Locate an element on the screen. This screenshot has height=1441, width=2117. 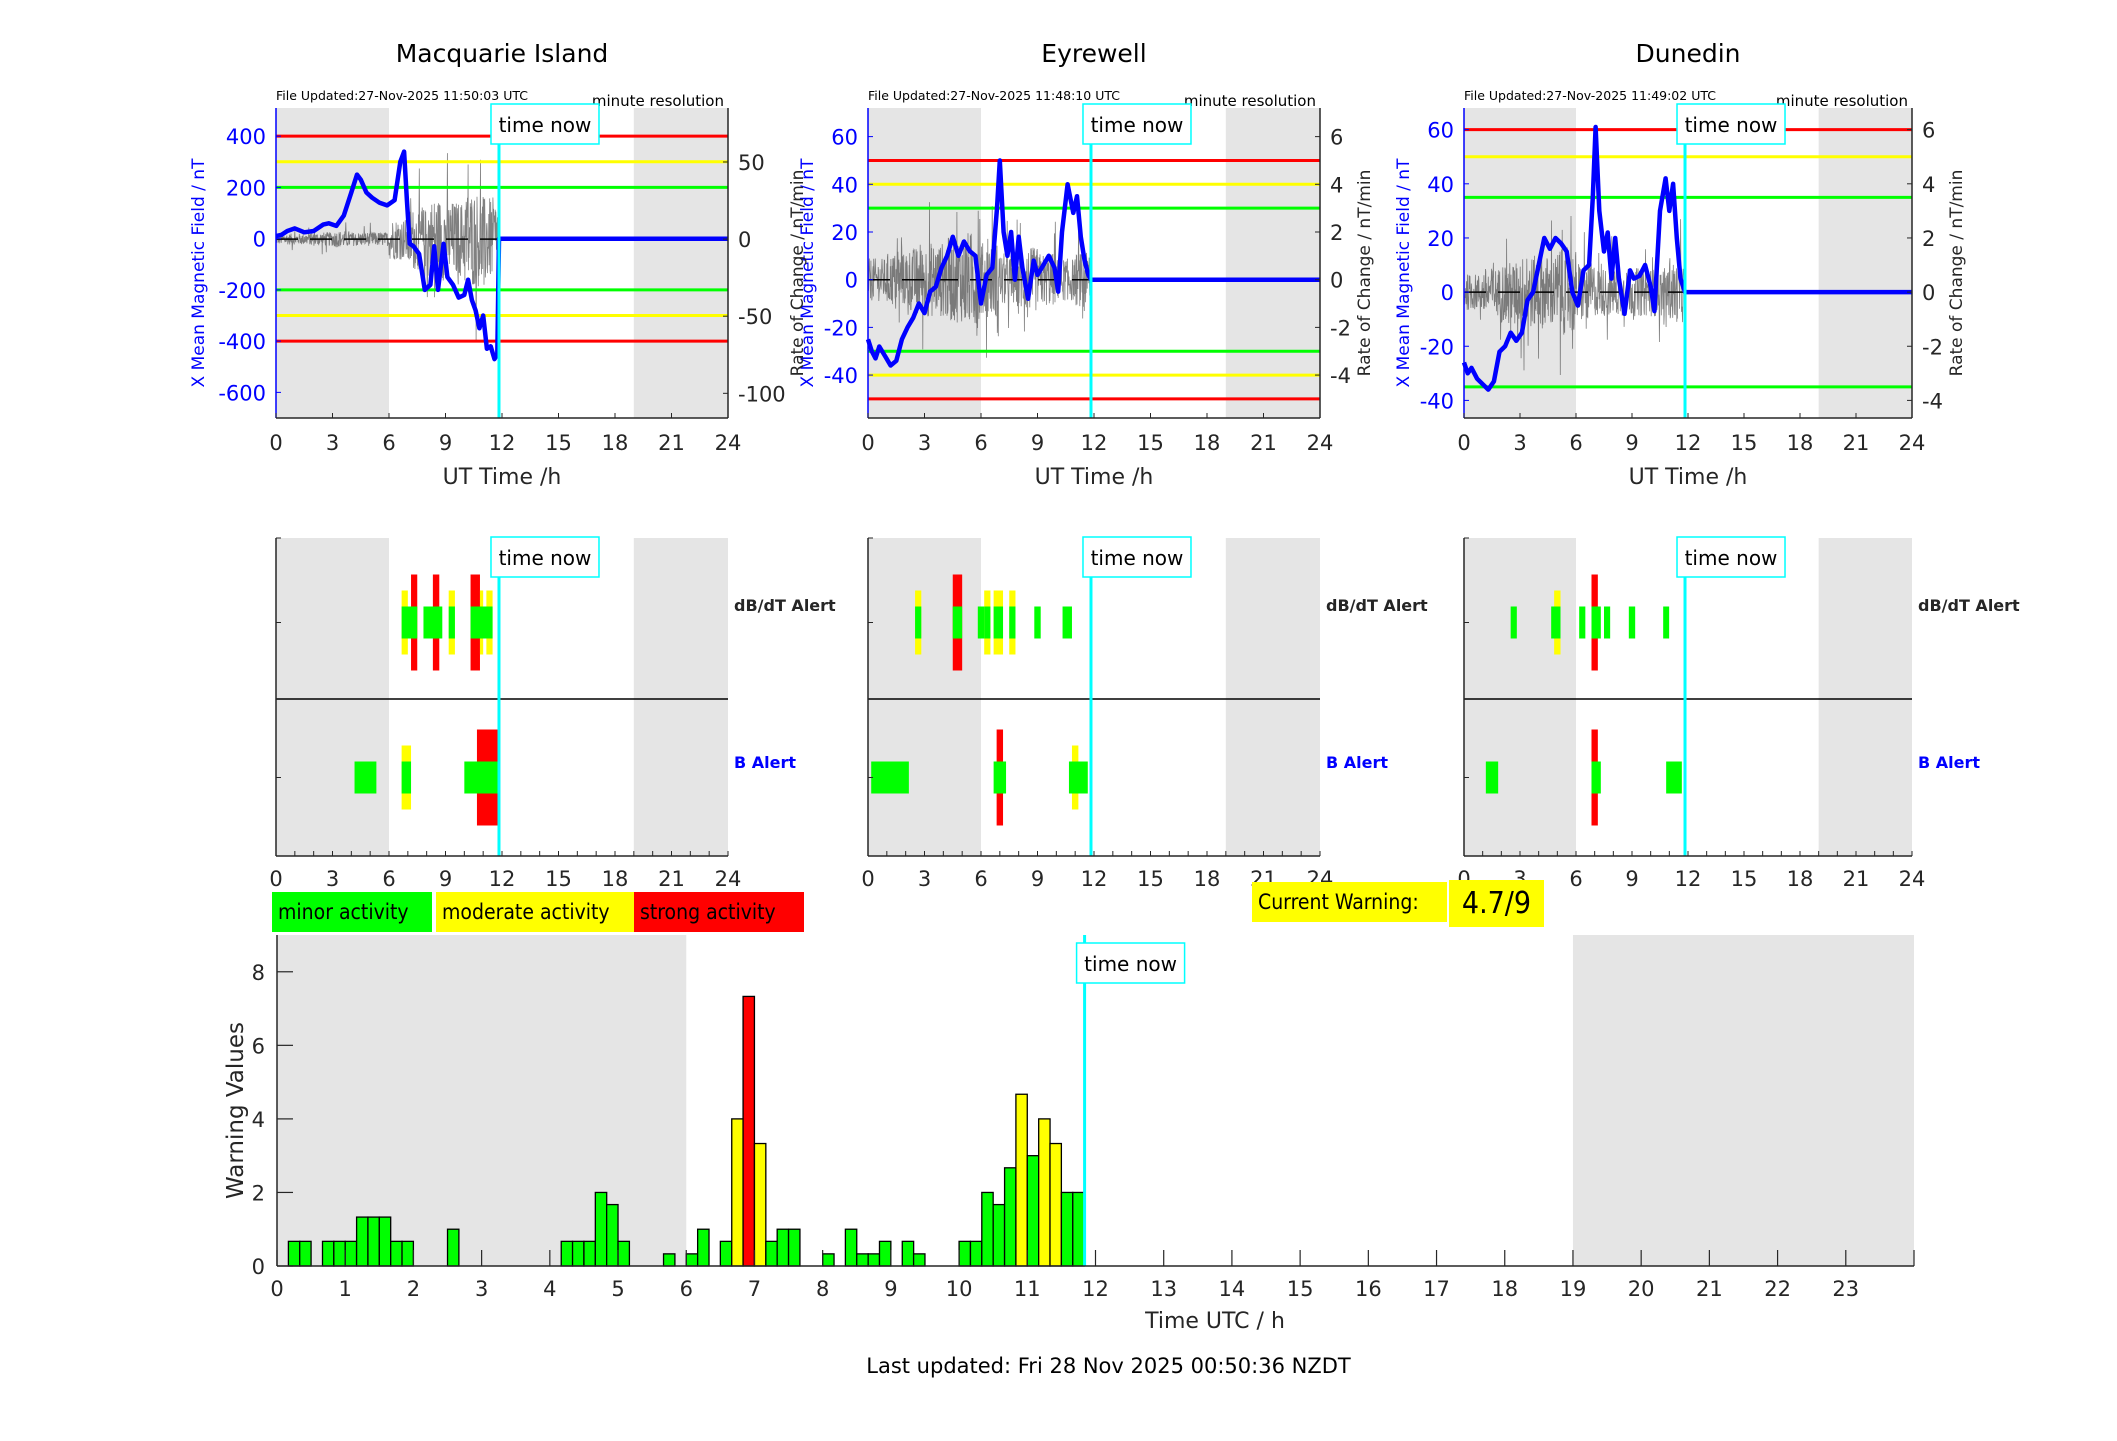
x-tick-label: 16 is located at coordinates (1368, 1289).